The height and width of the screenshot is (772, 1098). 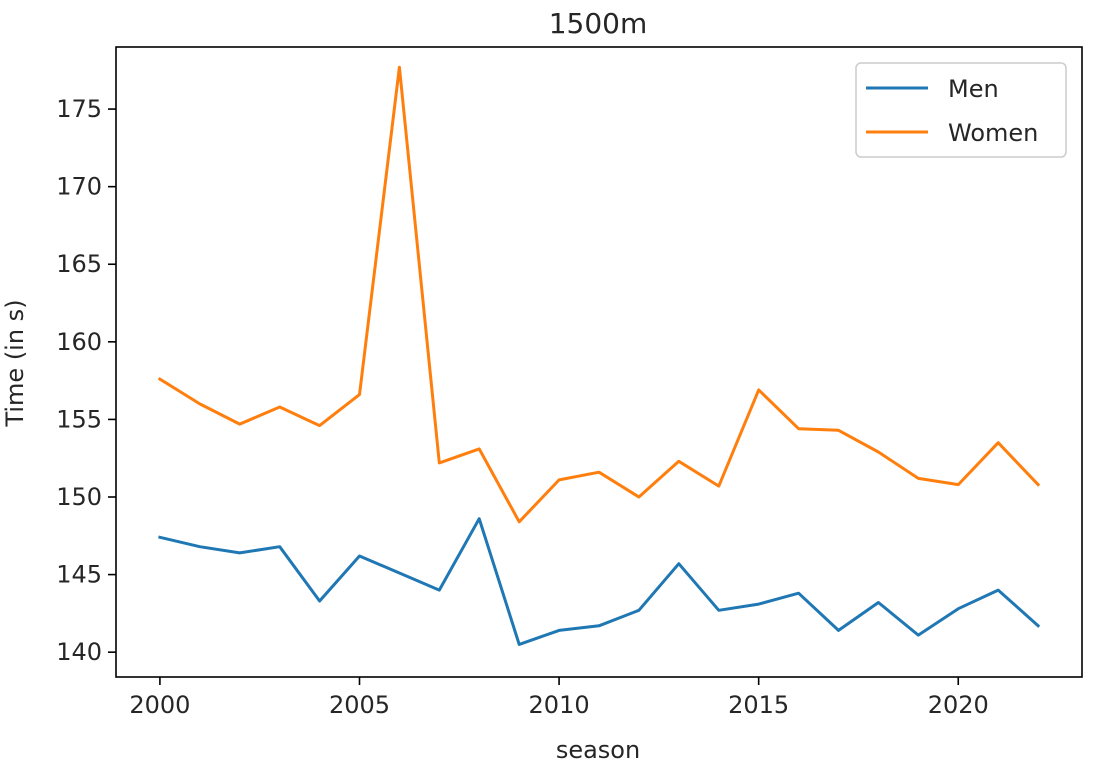 What do you see at coordinates (15, 363) in the screenshot?
I see `y-axis-label: Time (in s)` at bounding box center [15, 363].